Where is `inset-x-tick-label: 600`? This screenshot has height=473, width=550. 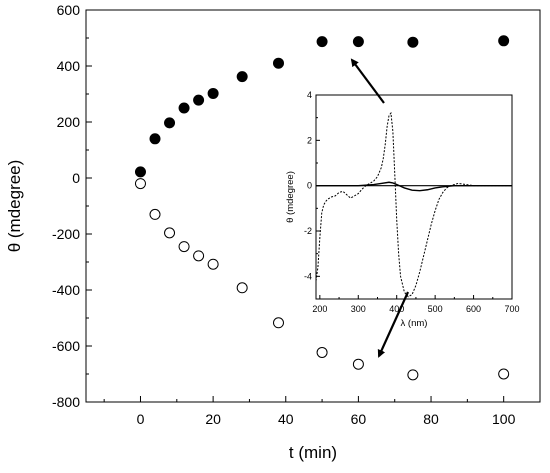
inset-x-tick-label: 600 is located at coordinates (473, 309).